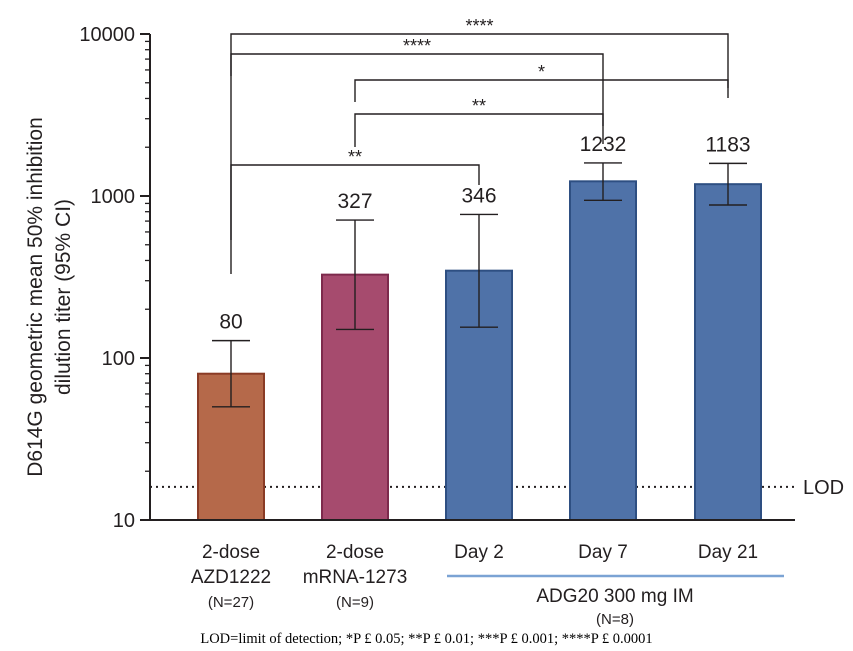 This screenshot has width=853, height=651. Describe the element at coordinates (107, 35) in the screenshot. I see `y-tick-label: 10000` at that location.